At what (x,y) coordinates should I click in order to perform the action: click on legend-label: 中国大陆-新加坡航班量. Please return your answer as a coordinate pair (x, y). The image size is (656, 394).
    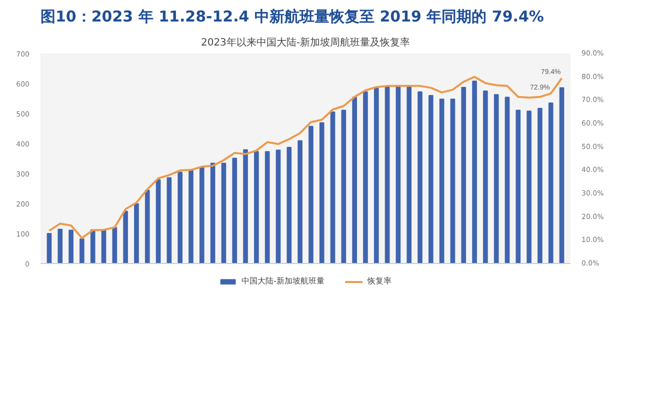
    Looking at the image, I should click on (283, 281).